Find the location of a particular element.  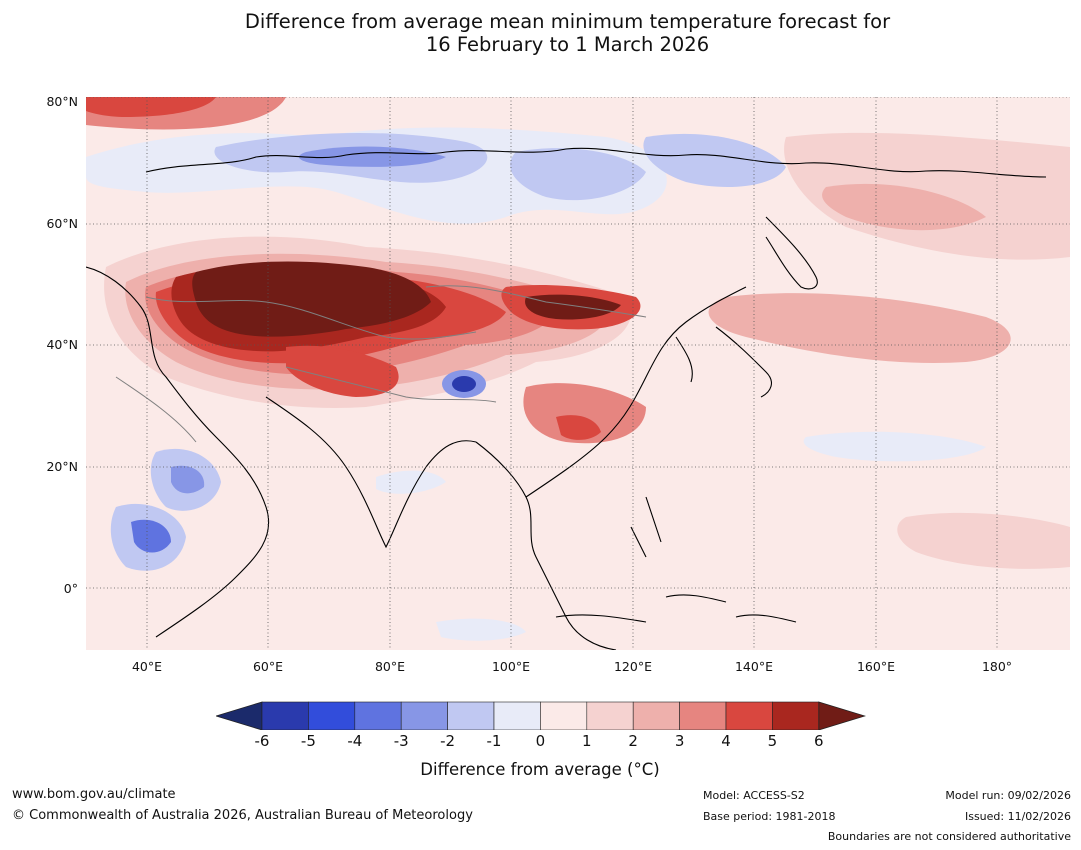

lat-label-0: 0° is located at coordinates (70, 588).